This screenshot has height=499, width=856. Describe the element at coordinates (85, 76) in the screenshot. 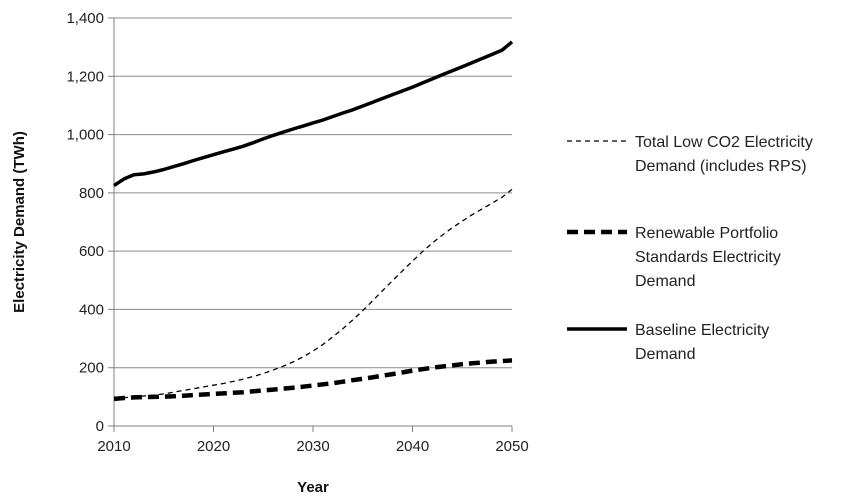

I see `y-tick-label: 1,200` at that location.